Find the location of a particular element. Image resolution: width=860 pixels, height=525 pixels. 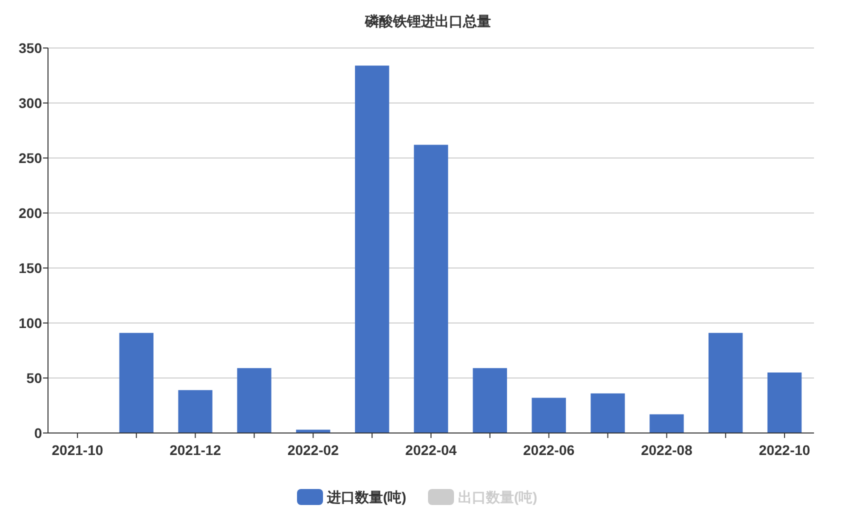

y-tick-label: 100 is located at coordinates (30, 322).